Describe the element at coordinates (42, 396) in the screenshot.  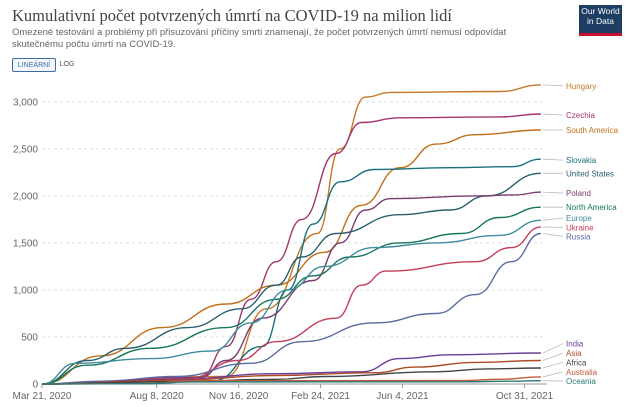
I see `x-tick-label: Mar 21, 2020` at that location.